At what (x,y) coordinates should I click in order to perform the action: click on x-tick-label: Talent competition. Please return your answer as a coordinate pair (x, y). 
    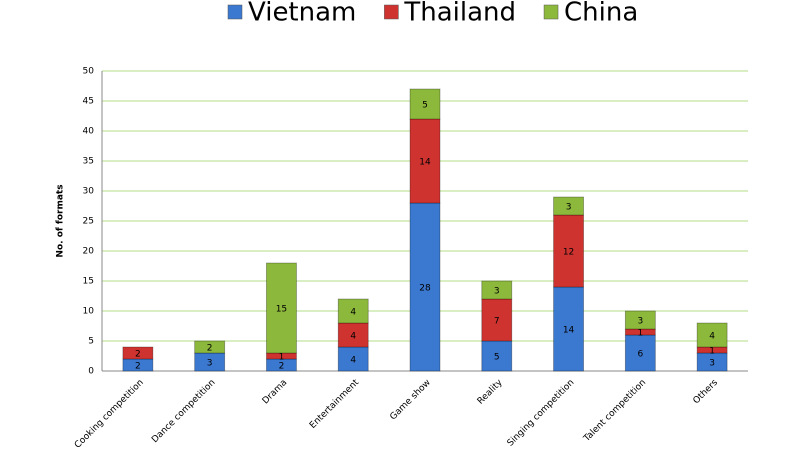
    Looking at the image, I should click on (614, 411).